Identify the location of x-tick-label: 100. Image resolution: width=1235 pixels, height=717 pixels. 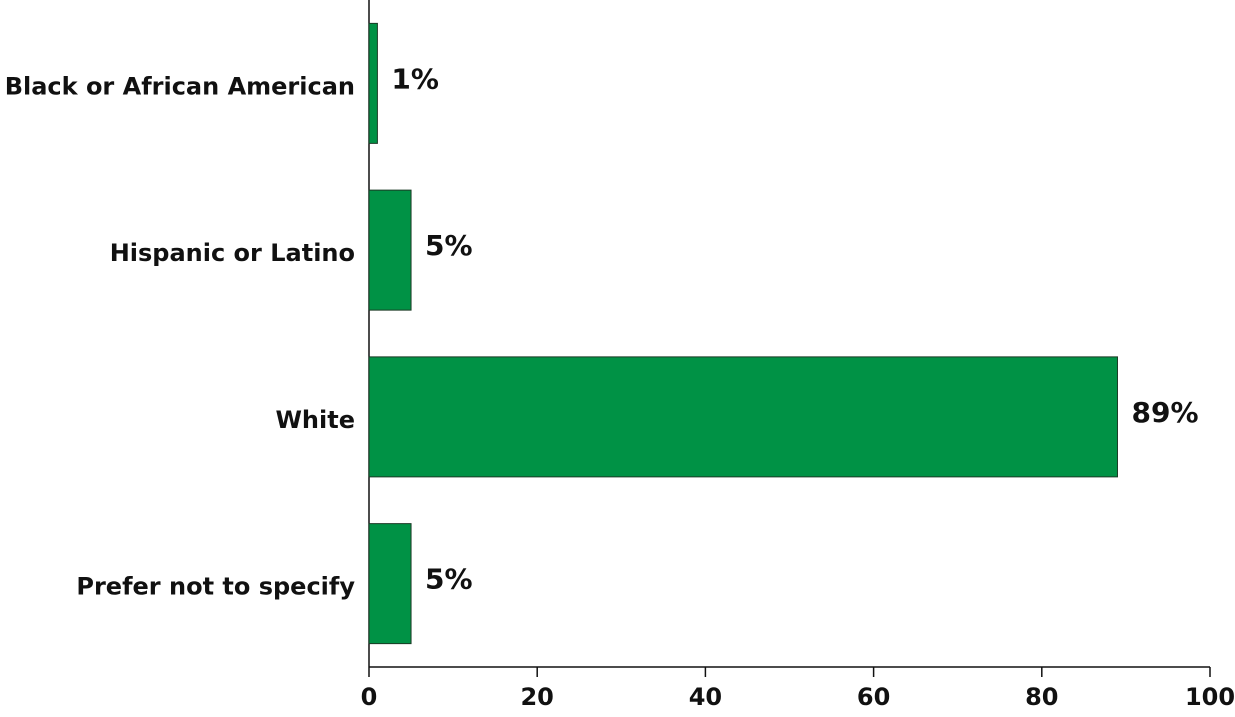
(1210, 697).